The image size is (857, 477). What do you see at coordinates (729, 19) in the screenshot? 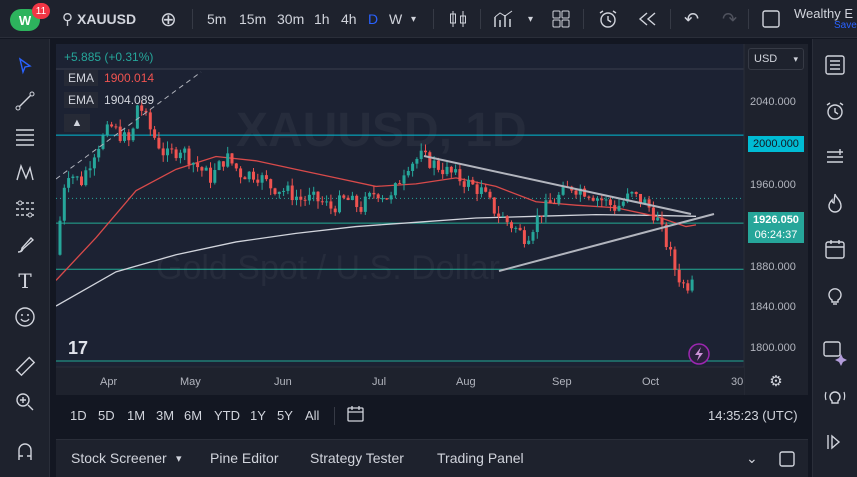
I see `redo-button: ↷` at bounding box center [729, 19].